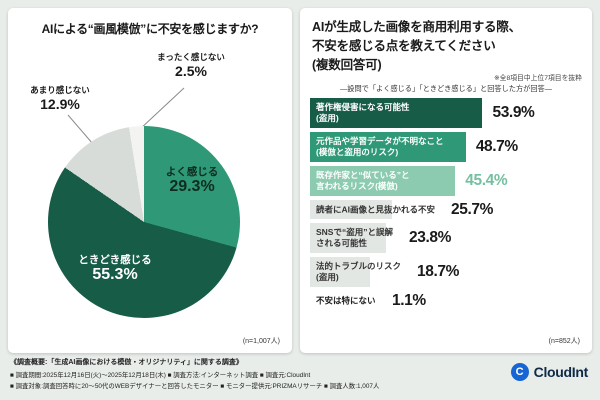 Image resolution: width=600 pixels, height=400 pixels. What do you see at coordinates (126, 362) in the screenshot?
I see `survey-overview: 《調査概要:「生成AI画像における模倣・オリジナリティ」に関する調査》` at bounding box center [126, 362].